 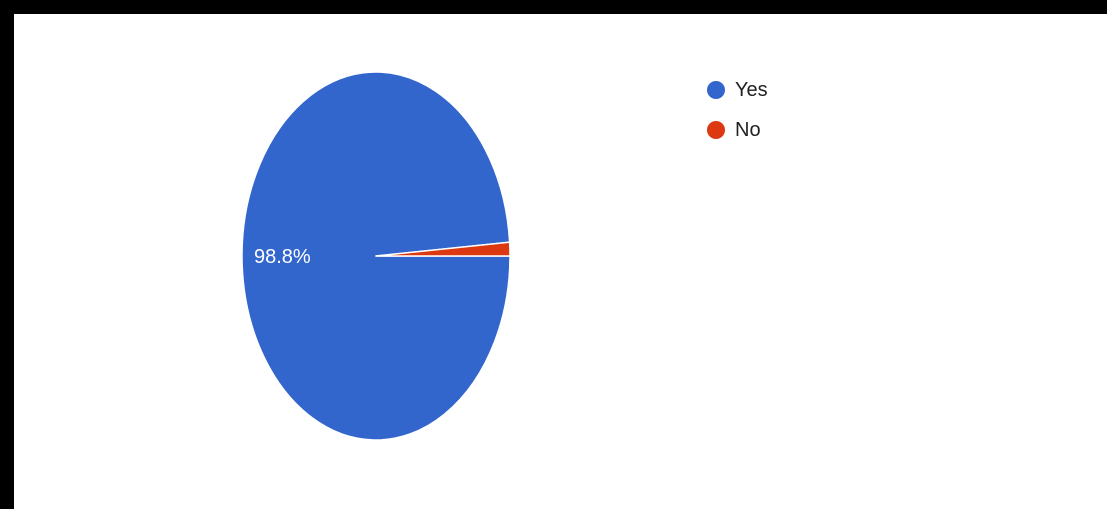 What do you see at coordinates (282, 257) in the screenshot?
I see `data-label-yes: 98.8%` at bounding box center [282, 257].